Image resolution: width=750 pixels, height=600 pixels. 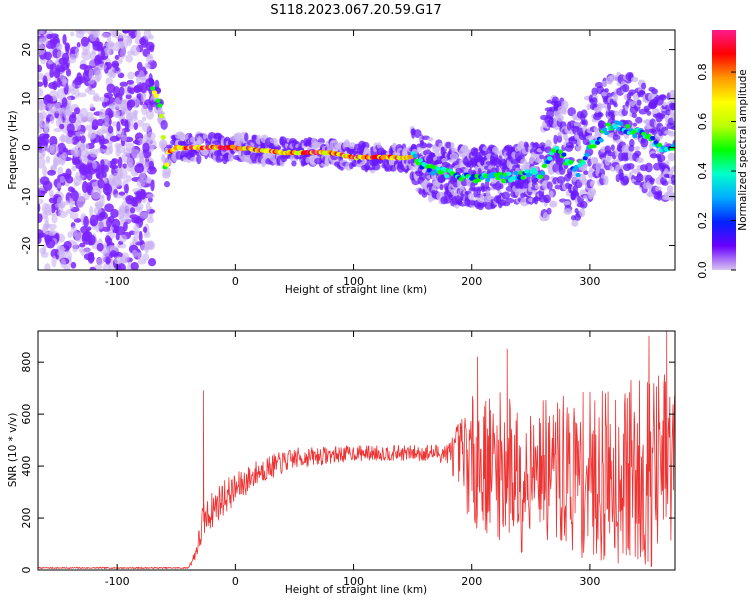 What do you see at coordinates (26, 197) in the screenshot?
I see `spec-y-tick-label: -10` at bounding box center [26, 197].